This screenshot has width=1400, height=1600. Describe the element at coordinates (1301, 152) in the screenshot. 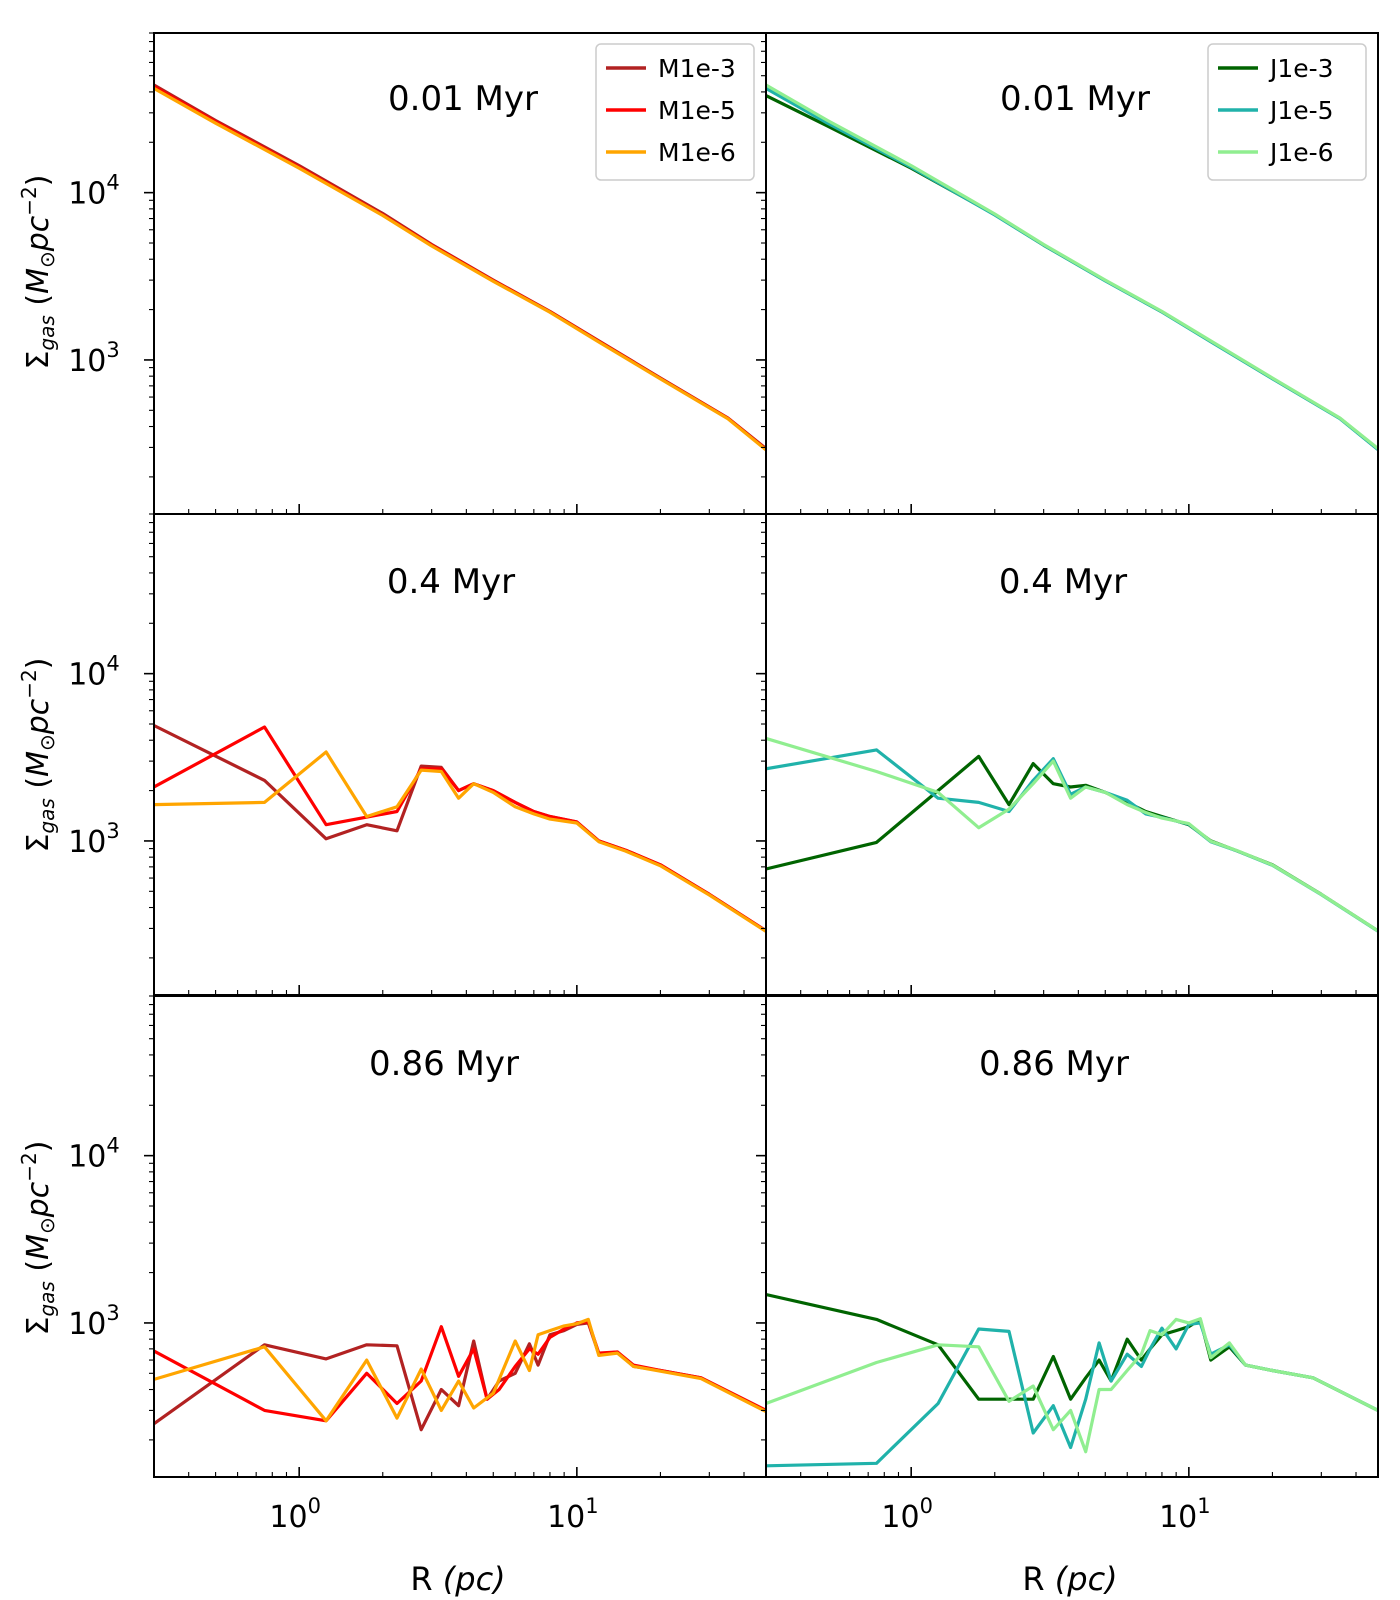

I see `legend-label: J1e-6` at that location.